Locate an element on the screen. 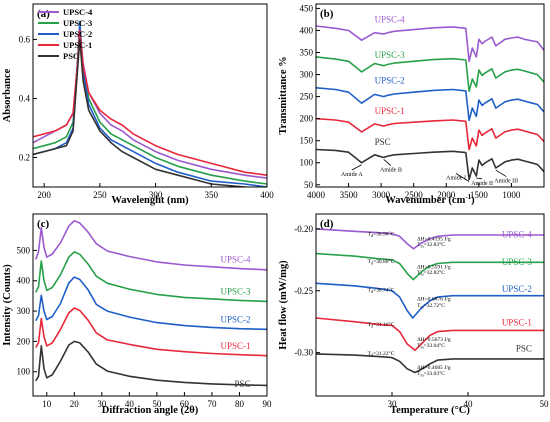 This screenshot has height=422, width=550. panel-label: (c) is located at coordinates (43, 224).